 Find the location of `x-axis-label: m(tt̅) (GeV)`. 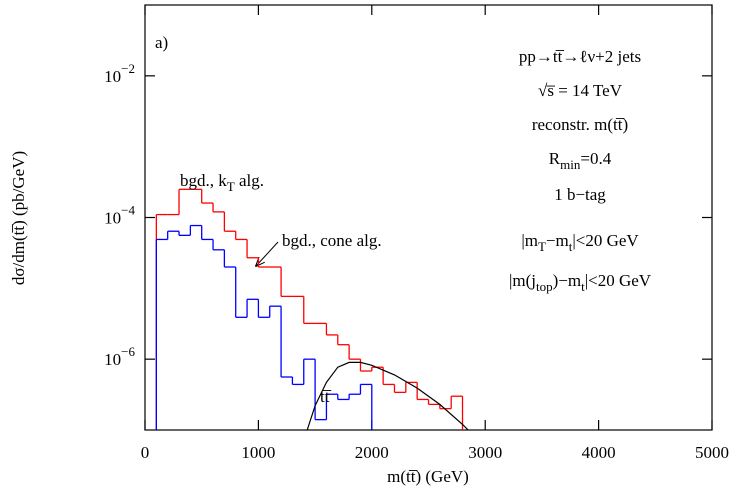

x-axis-label: m(tt̅) (GeV) is located at coordinates (428, 476).